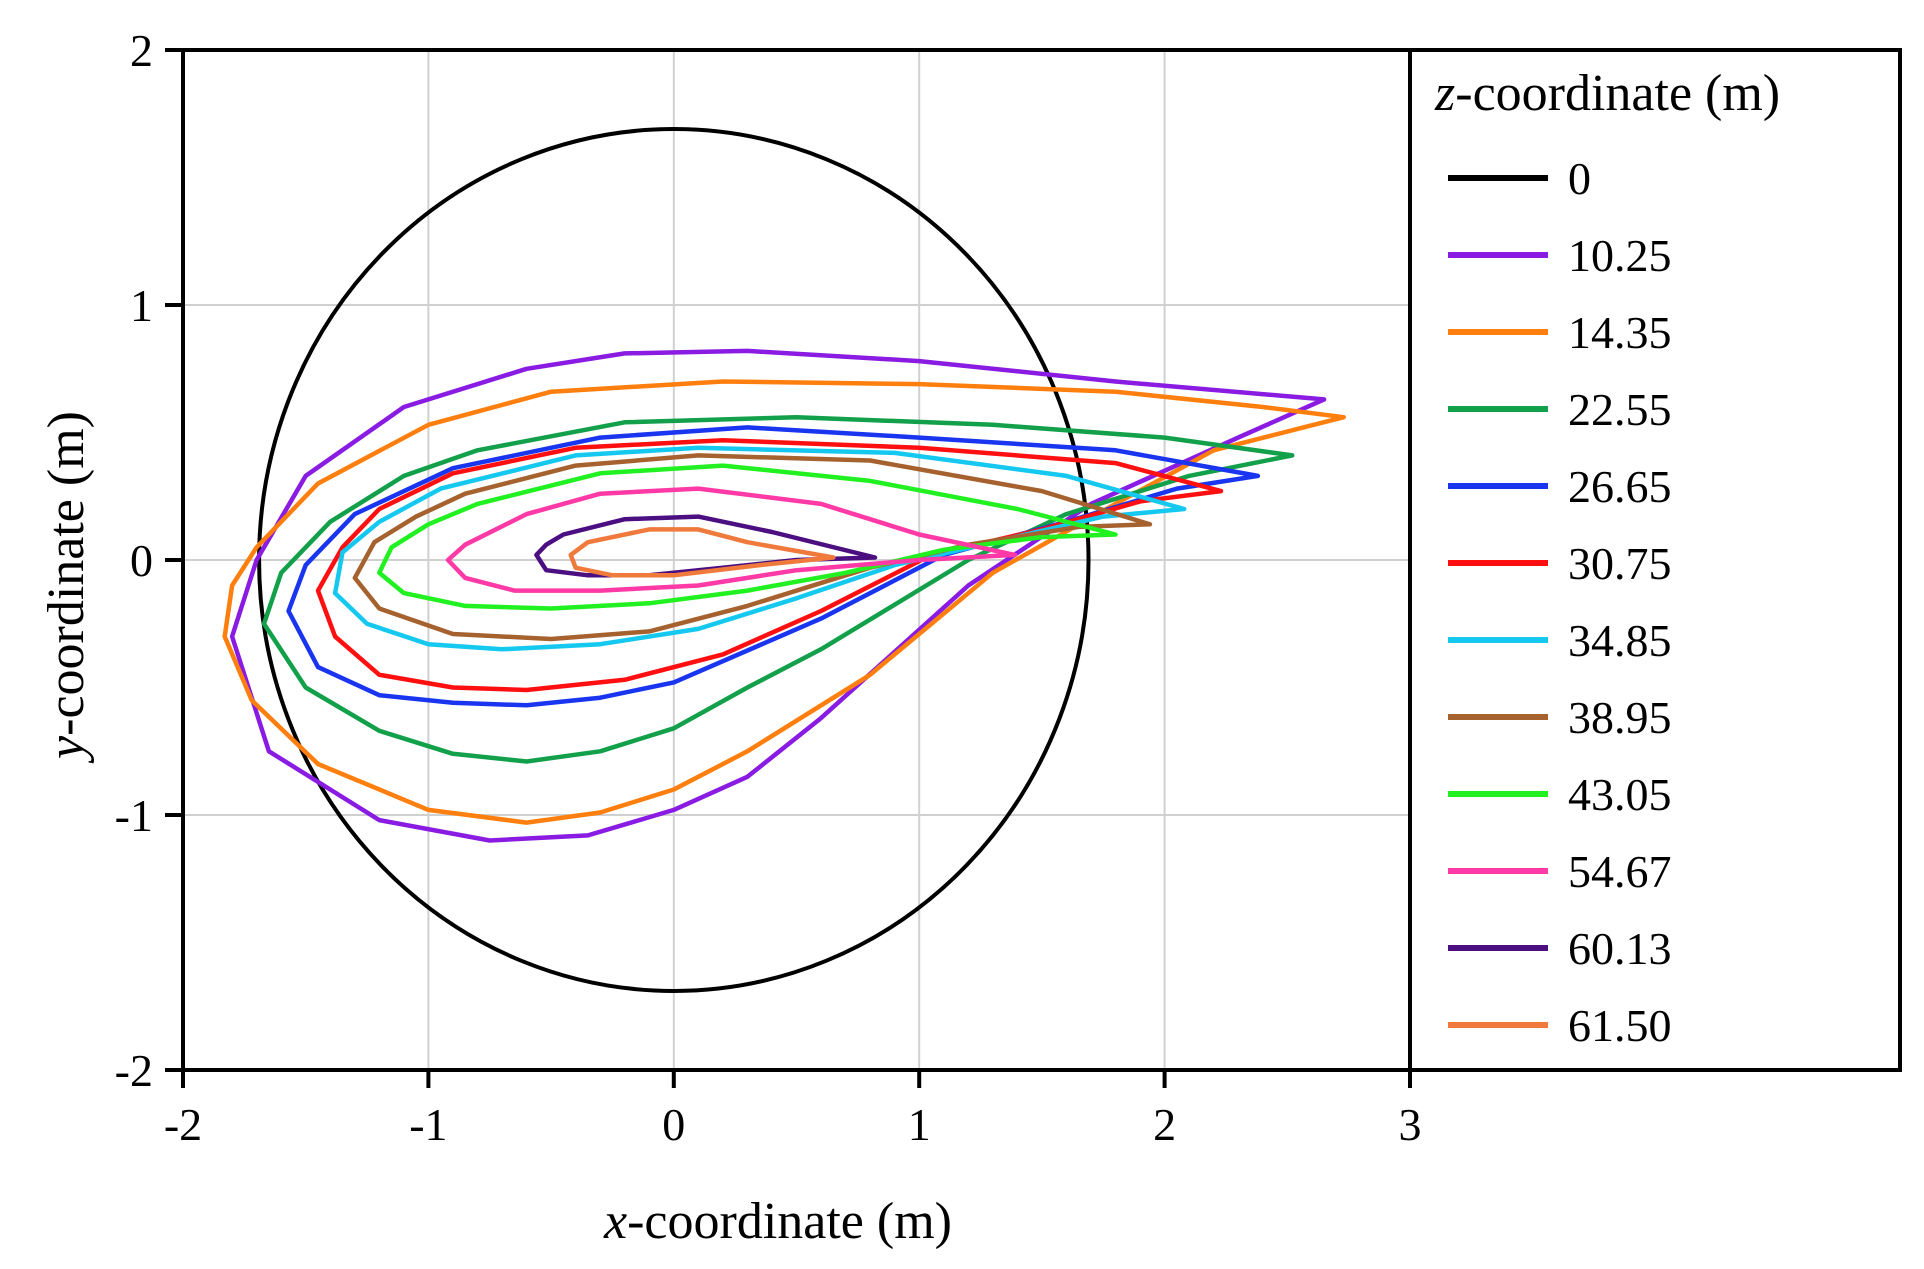 The width and height of the screenshot is (1924, 1269). I want to click on y-tick-label: 0, so click(141, 560).